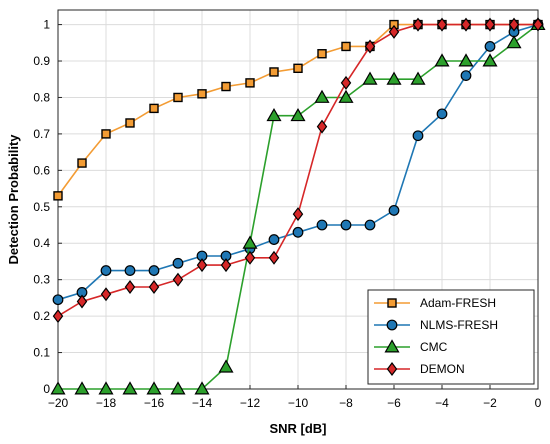 Image resolution: width=550 pixels, height=444 pixels. Describe the element at coordinates (451, 337) in the screenshot. I see `legend: Adam-FRESH NLMS-FRESH CMC DEMON` at that location.